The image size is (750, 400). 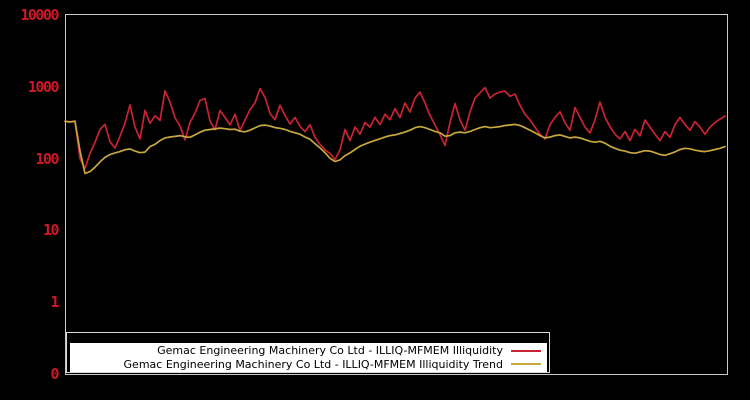 I want to click on y-tick-label: 0, so click(x=54, y=374).